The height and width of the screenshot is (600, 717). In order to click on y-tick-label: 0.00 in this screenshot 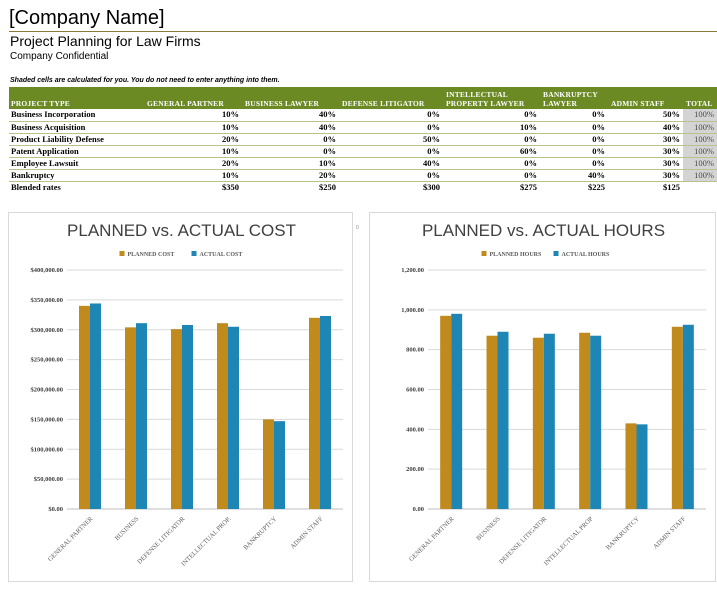, I will do `click(418, 509)`.